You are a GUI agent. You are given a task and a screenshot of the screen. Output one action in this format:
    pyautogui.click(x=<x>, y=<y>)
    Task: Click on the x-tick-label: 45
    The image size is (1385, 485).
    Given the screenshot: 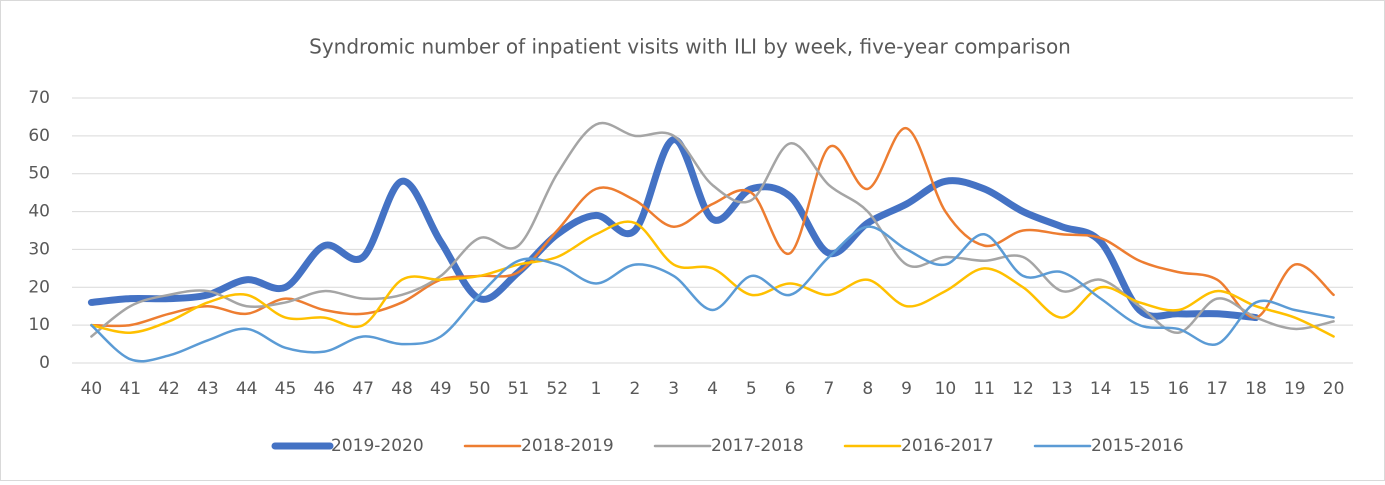 What is the action you would take?
    pyautogui.click(x=286, y=389)
    